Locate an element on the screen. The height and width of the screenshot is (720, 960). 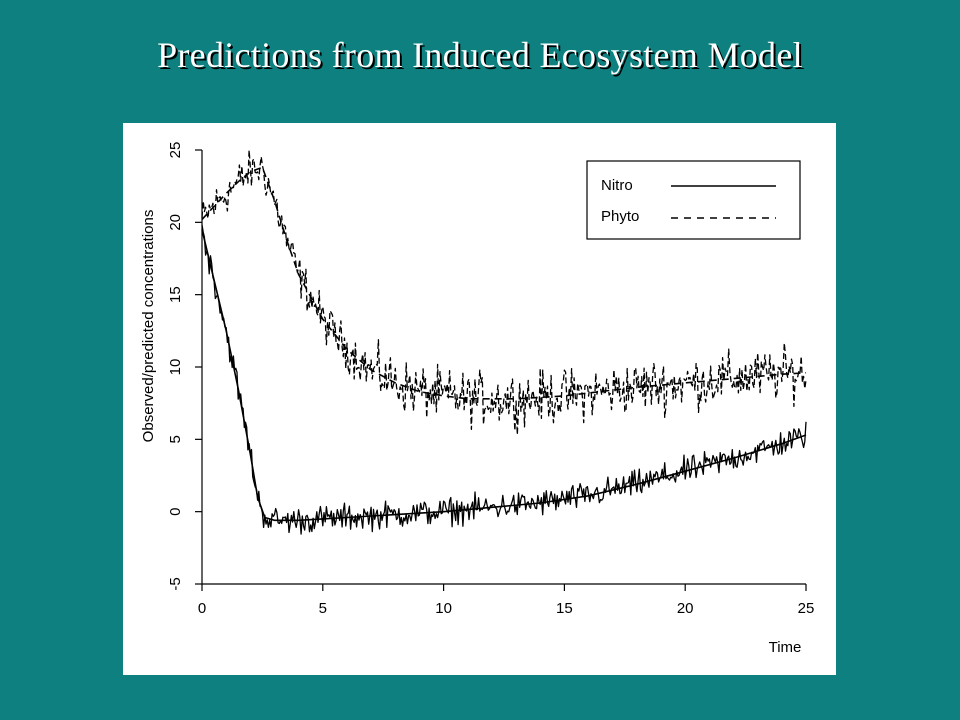
y-tick-label: 0 is located at coordinates (175, 511).